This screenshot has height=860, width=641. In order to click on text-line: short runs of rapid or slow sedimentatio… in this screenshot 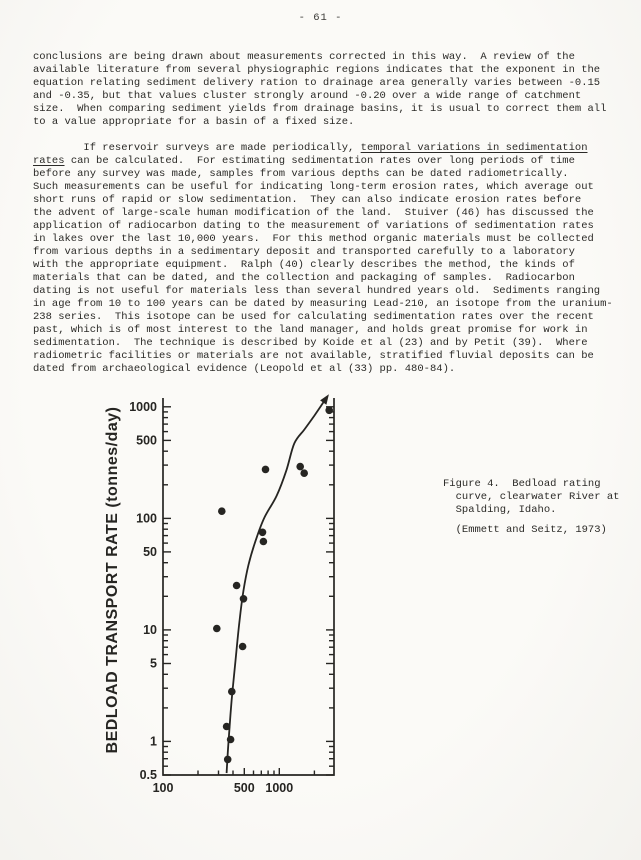, I will do `click(307, 200)`.